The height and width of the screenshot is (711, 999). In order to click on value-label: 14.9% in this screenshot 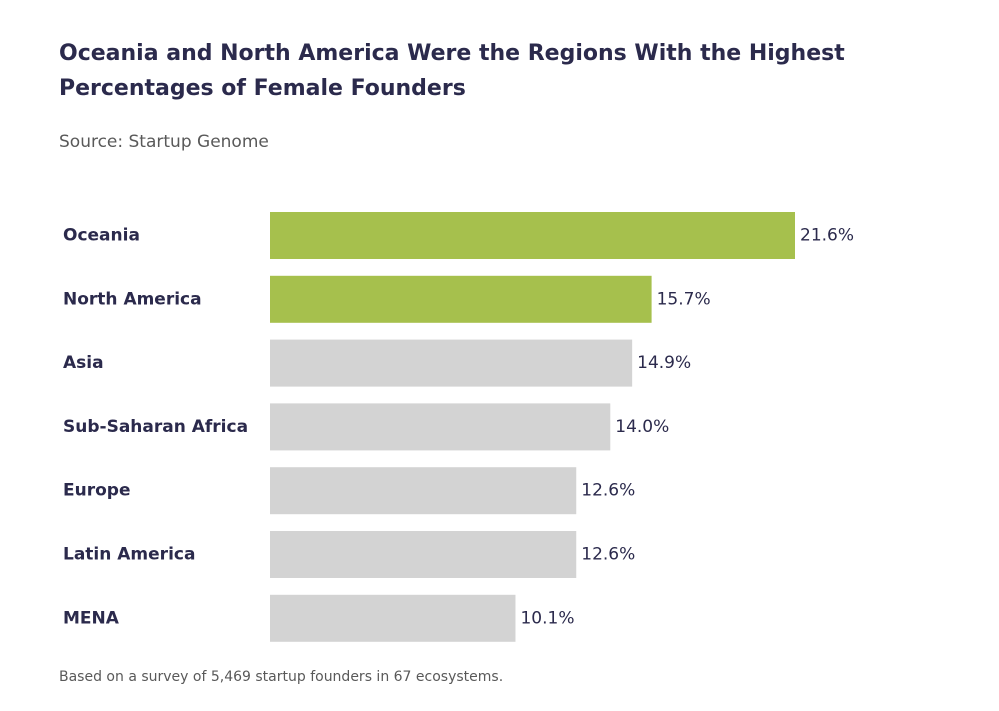, I will do `click(664, 363)`.